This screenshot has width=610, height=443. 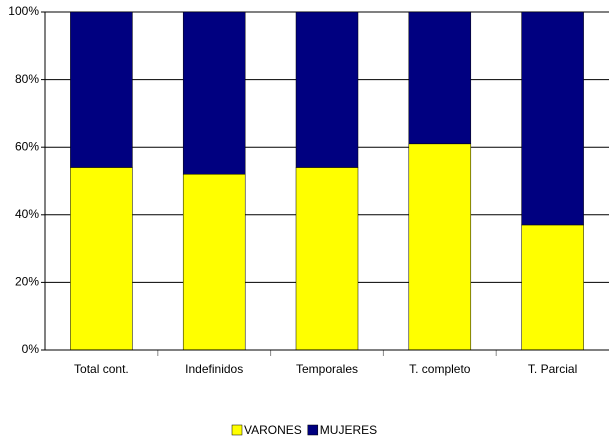 What do you see at coordinates (27, 146) in the screenshot?
I see `y-tick-label: 60%` at bounding box center [27, 146].